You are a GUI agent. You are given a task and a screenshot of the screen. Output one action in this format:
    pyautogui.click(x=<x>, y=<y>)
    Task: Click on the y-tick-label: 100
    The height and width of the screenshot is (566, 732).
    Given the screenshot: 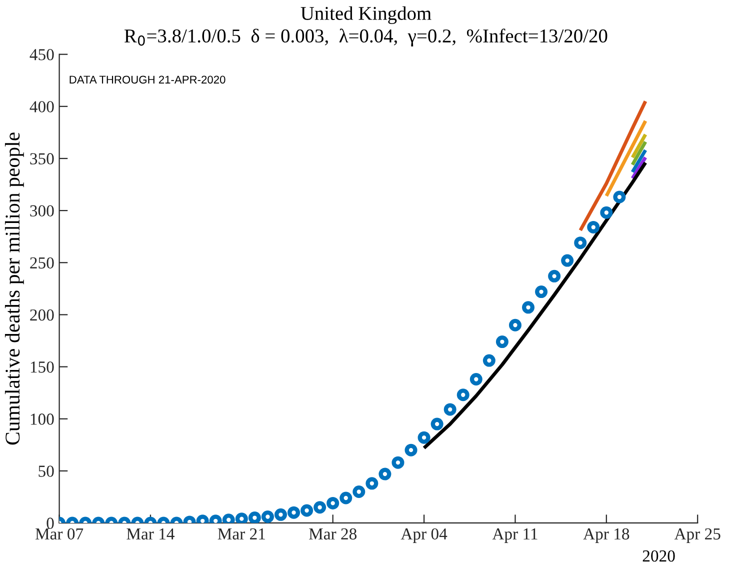 What is the action you would take?
    pyautogui.click(x=42, y=419)
    